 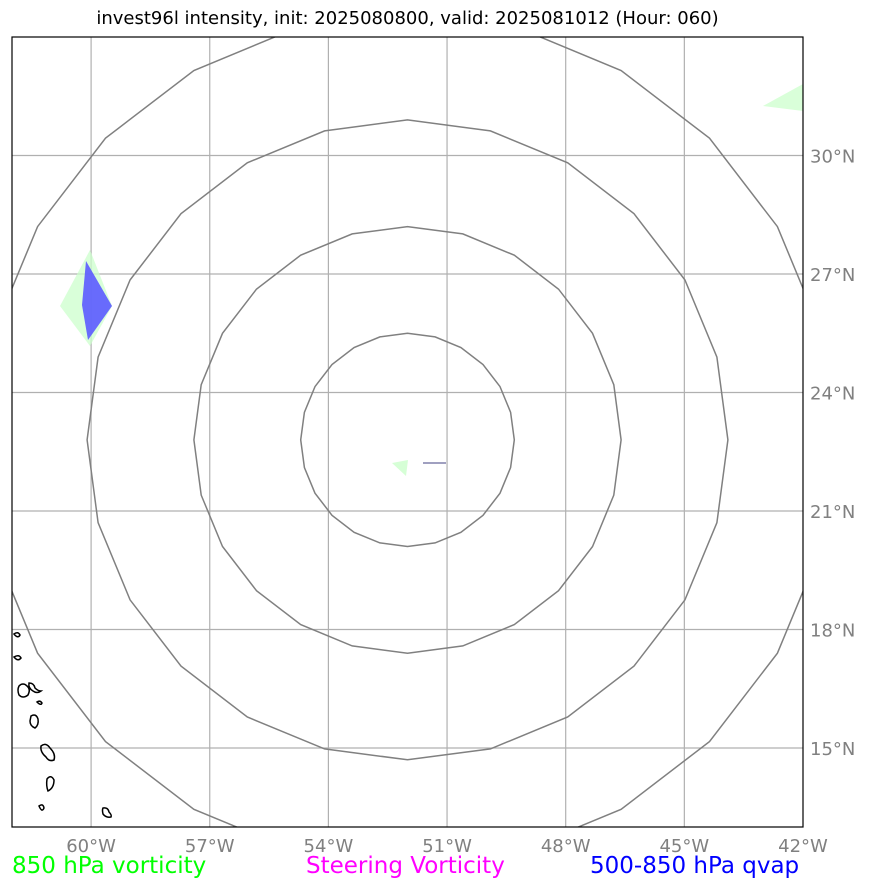 I want to click on lat-tick-label: 27°N, so click(x=832, y=275).